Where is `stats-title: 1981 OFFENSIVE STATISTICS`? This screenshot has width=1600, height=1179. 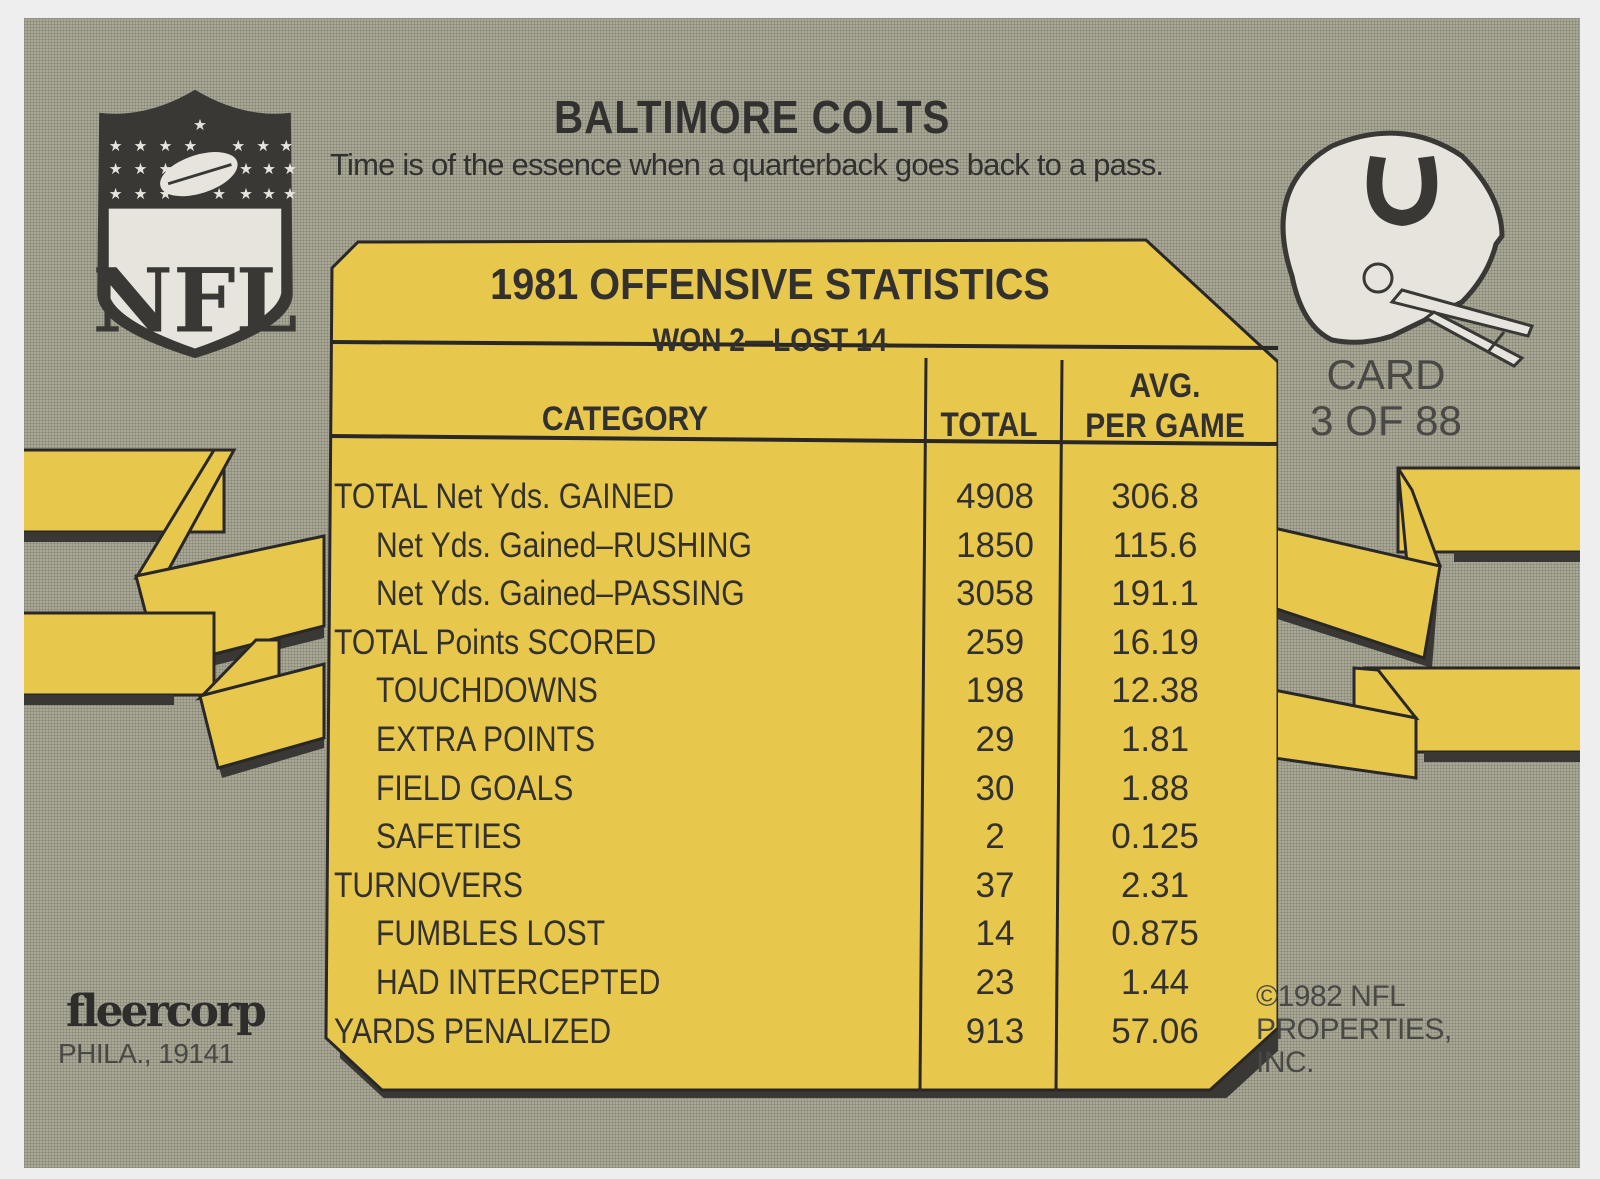 stats-title: 1981 OFFENSIVE STATISTICS is located at coordinates (770, 284).